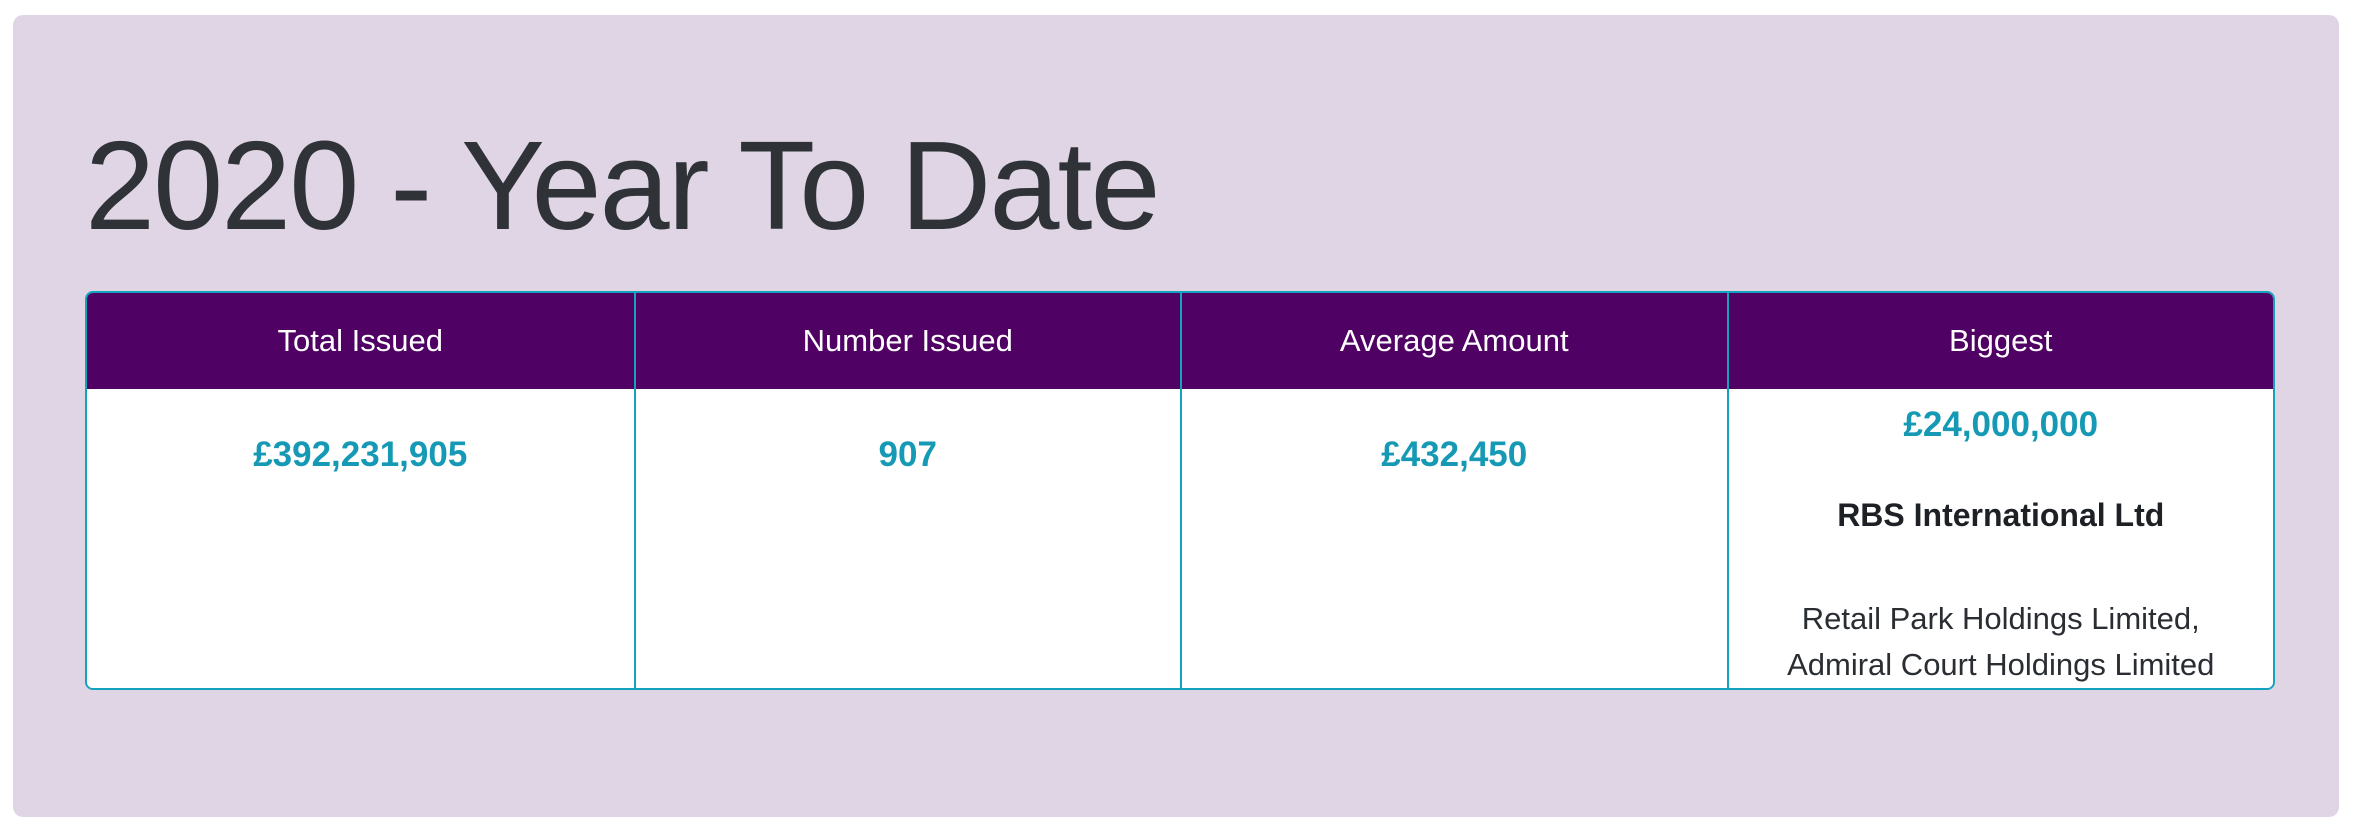  What do you see at coordinates (623, 185) in the screenshot?
I see `page-title: 2020 - Year To Date` at bounding box center [623, 185].